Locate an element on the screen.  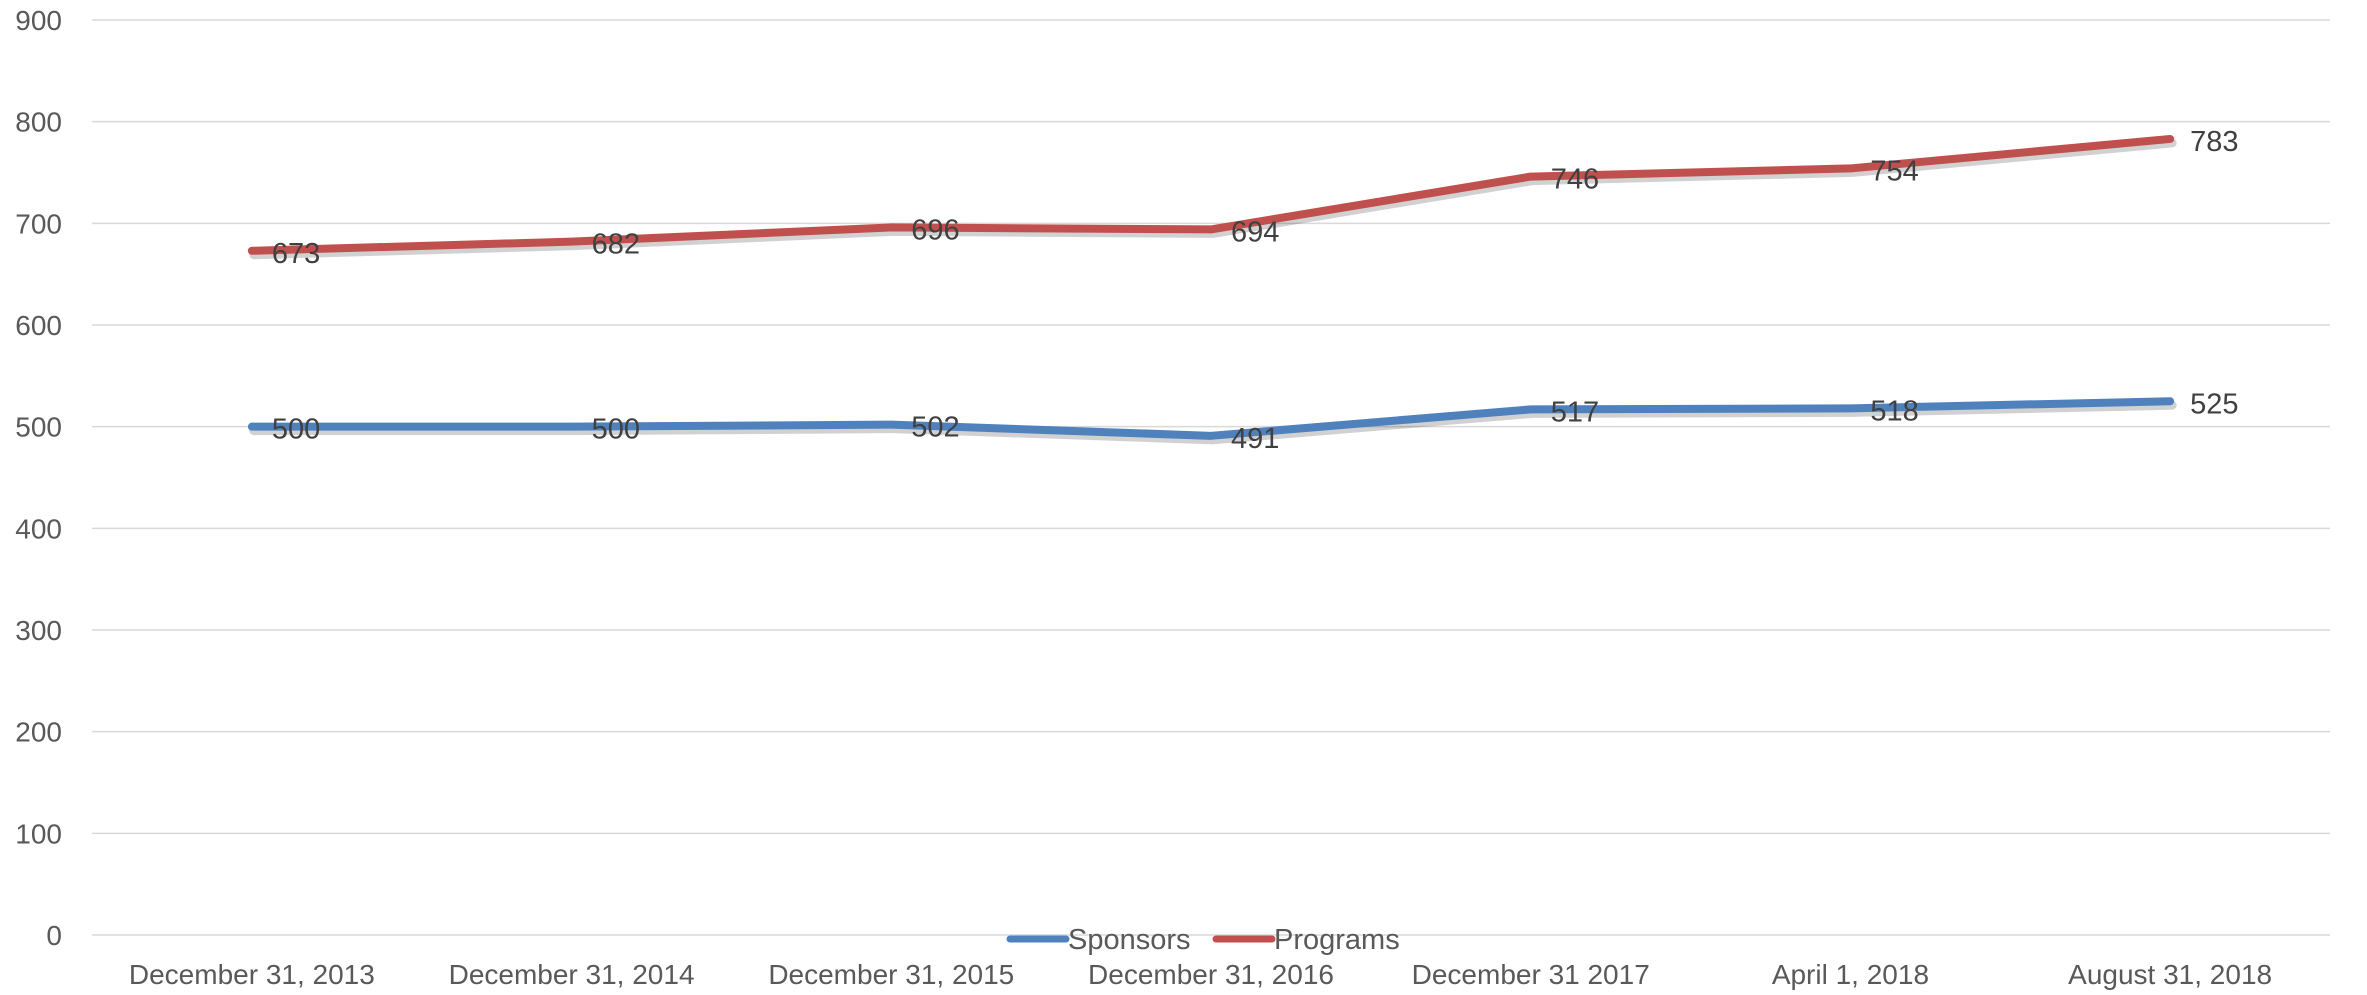
y-axis-ticks: 0 100 200 300 400 500 600 700 800 900 is located at coordinates (38, 478).